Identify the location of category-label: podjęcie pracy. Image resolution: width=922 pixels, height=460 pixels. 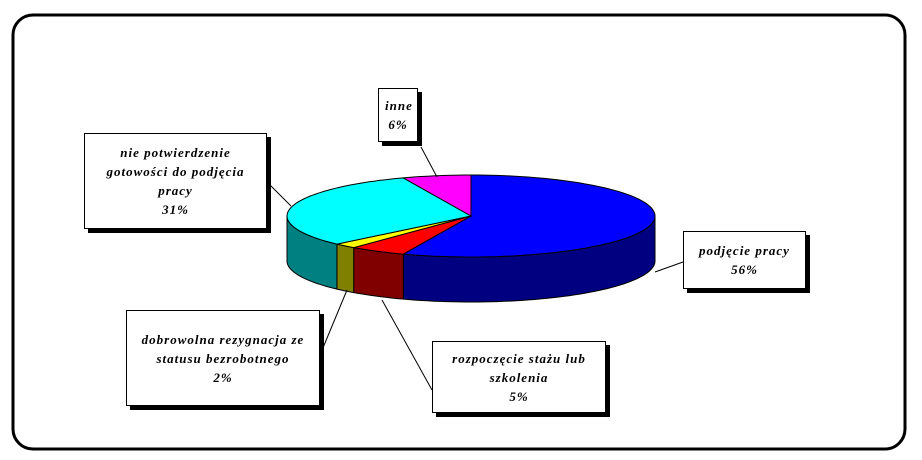
(744, 250).